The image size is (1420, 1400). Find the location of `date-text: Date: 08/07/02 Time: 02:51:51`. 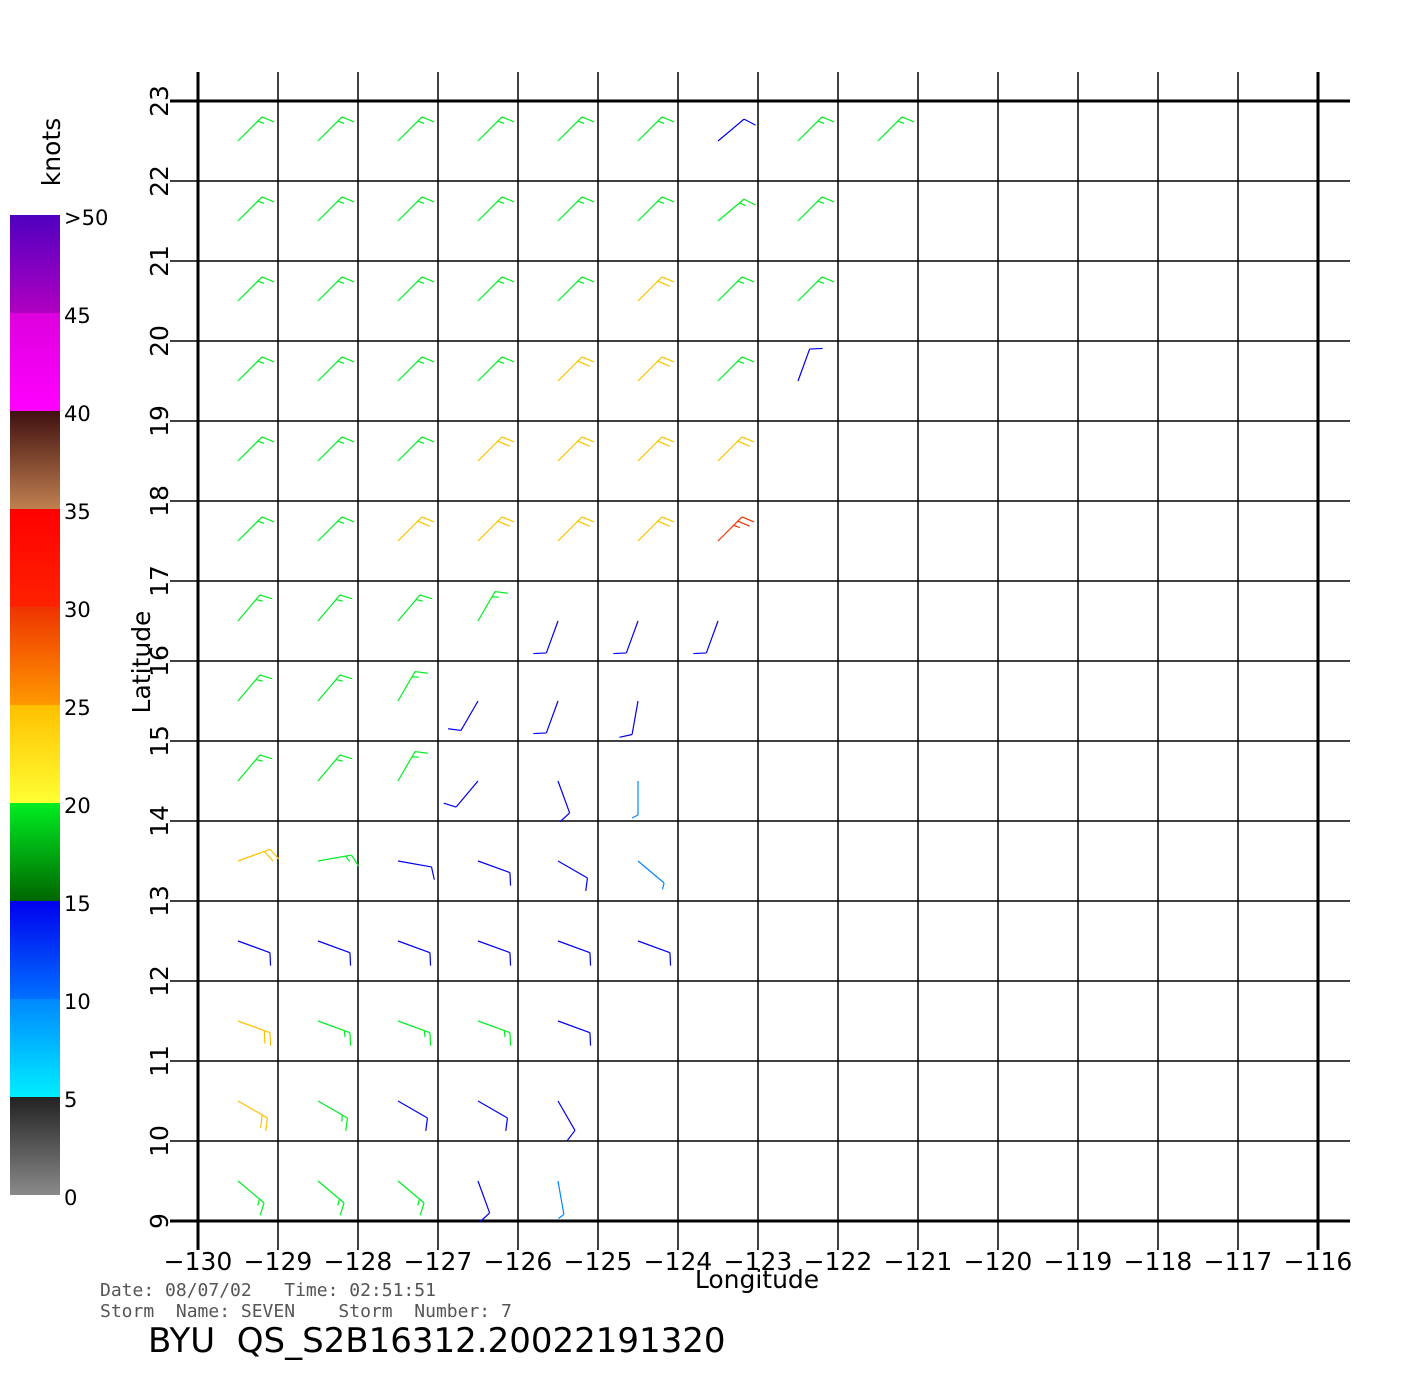

date-text: Date: 08/07/02 Time: 02:51:51 is located at coordinates (268, 1290).